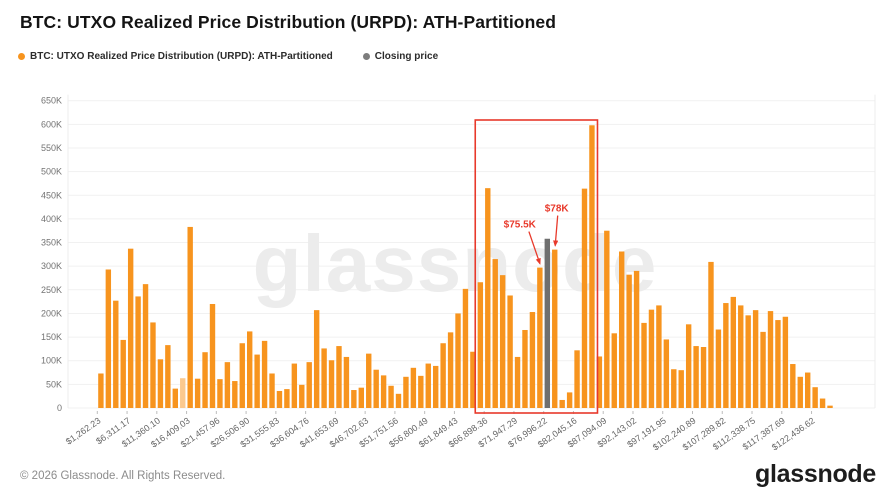 The width and height of the screenshot is (896, 504). I want to click on svg-text: 0, so click(59, 408).